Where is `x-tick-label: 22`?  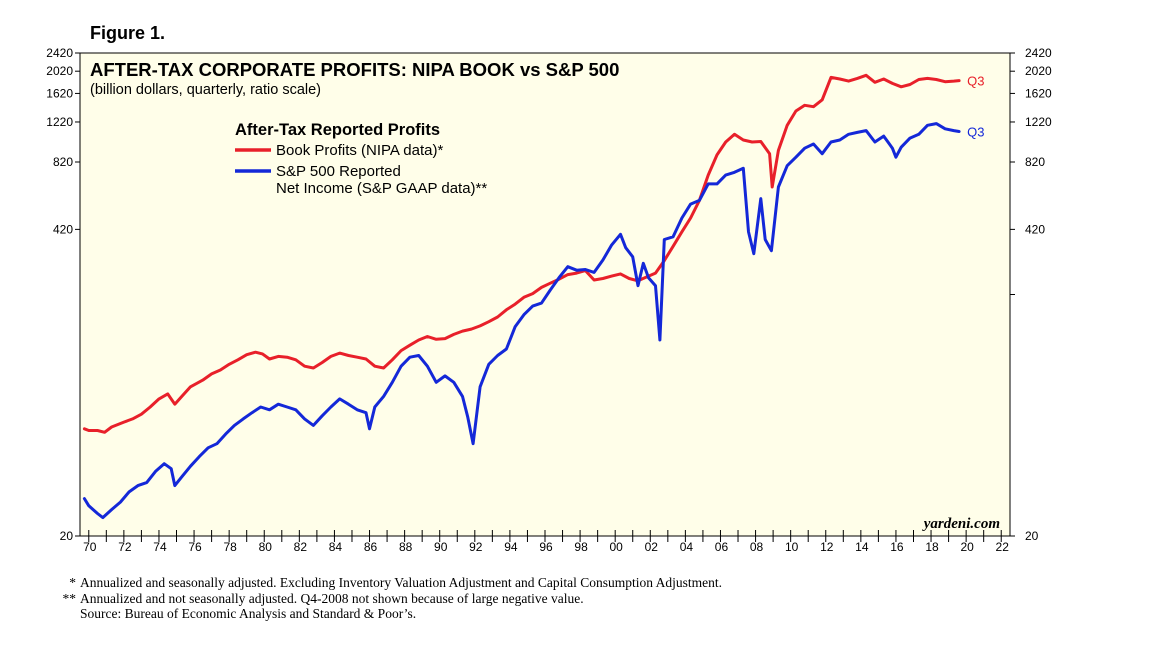
x-tick-label: 22 is located at coordinates (1003, 547).